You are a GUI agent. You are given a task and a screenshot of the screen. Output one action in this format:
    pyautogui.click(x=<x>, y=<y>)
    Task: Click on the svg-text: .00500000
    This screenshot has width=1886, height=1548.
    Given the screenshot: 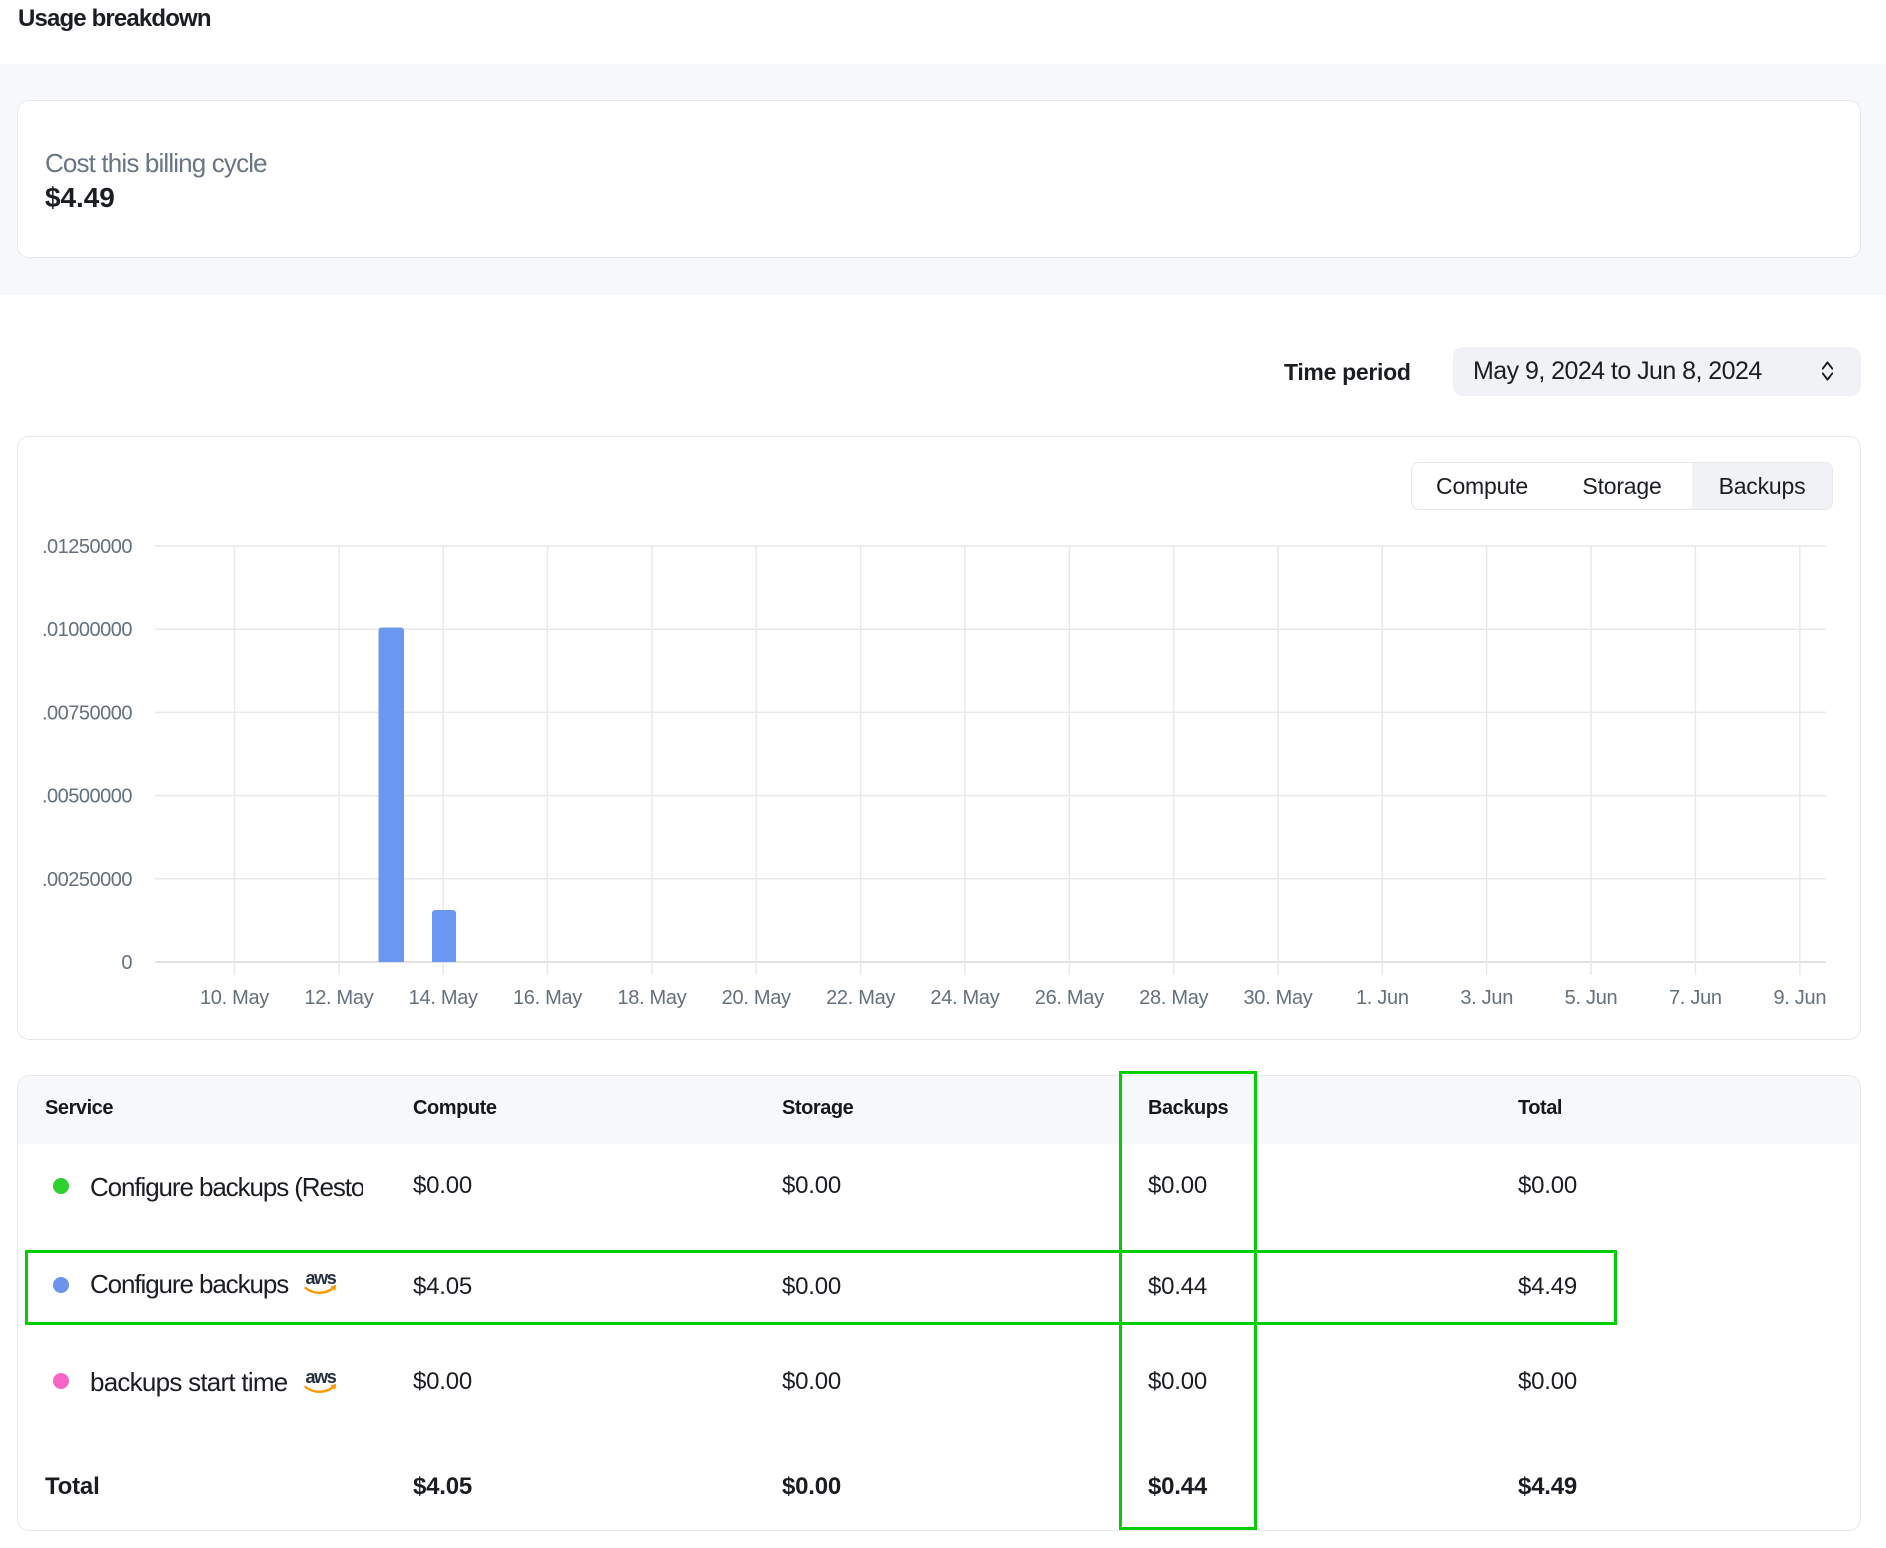 What is the action you would take?
    pyautogui.click(x=87, y=797)
    